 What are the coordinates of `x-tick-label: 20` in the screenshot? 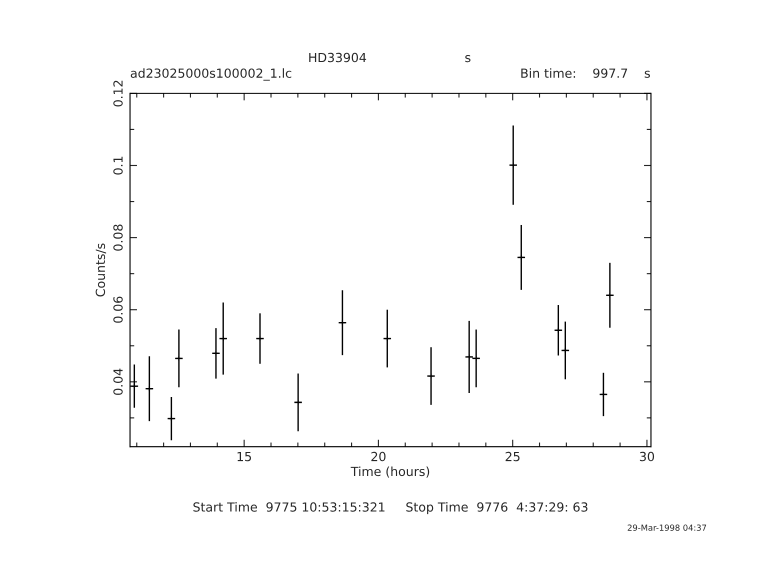 It's located at (378, 457).